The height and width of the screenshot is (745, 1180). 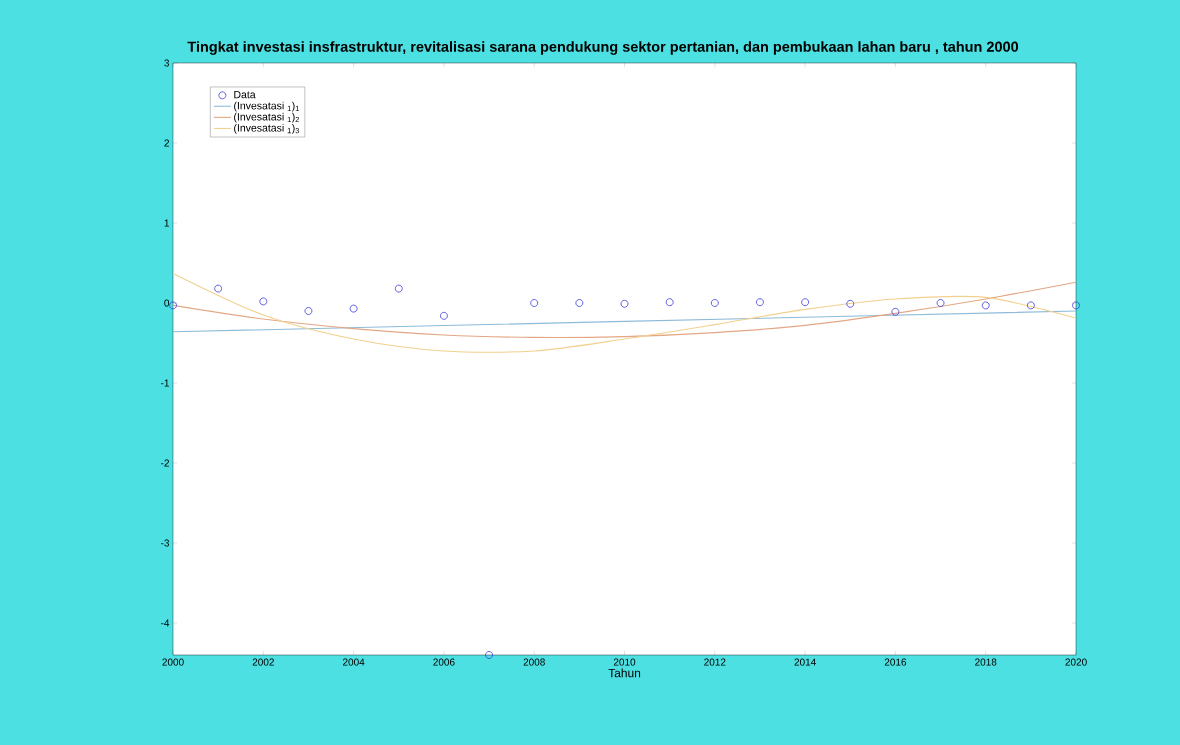 What do you see at coordinates (263, 662) in the screenshot?
I see `x-tick-label: 2002` at bounding box center [263, 662].